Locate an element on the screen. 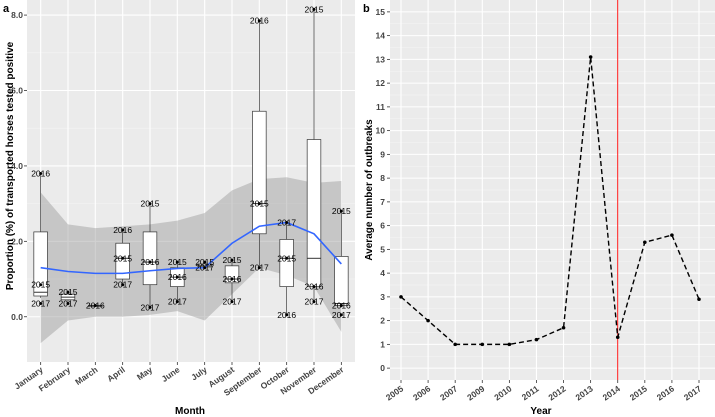  x-tick-label-may: May is located at coordinates (145, 373).